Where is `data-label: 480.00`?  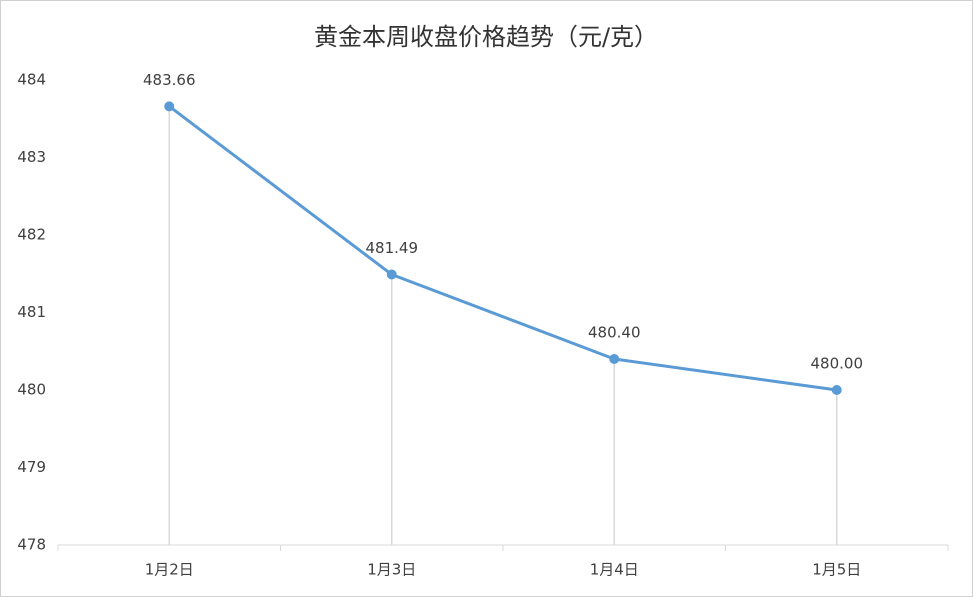 data-label: 480.00 is located at coordinates (837, 364).